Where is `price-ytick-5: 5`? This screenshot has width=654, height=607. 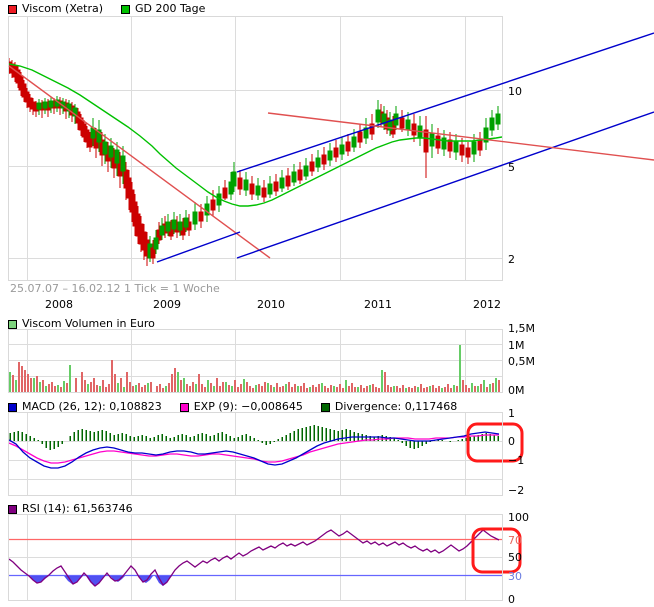 price-ytick-5: 5 is located at coordinates (511, 167).